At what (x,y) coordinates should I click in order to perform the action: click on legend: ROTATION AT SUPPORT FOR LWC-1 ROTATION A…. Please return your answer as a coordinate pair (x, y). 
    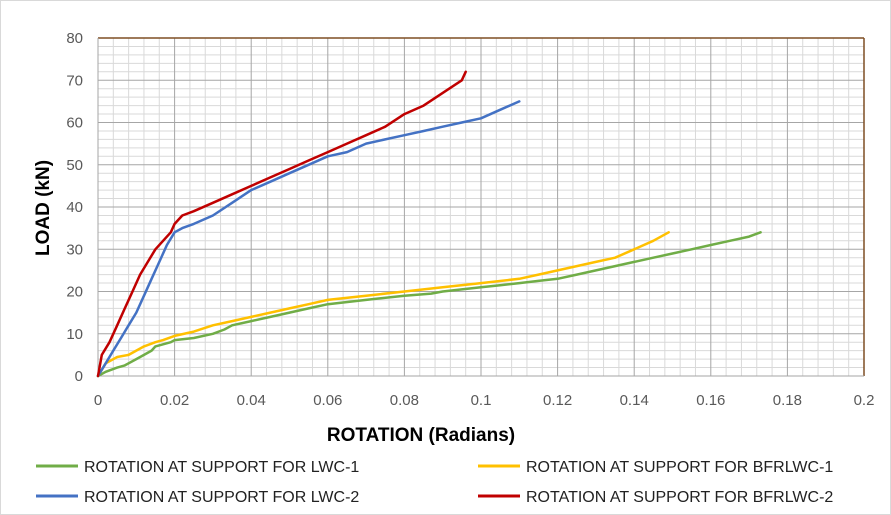
    Looking at the image, I should click on (434, 482).